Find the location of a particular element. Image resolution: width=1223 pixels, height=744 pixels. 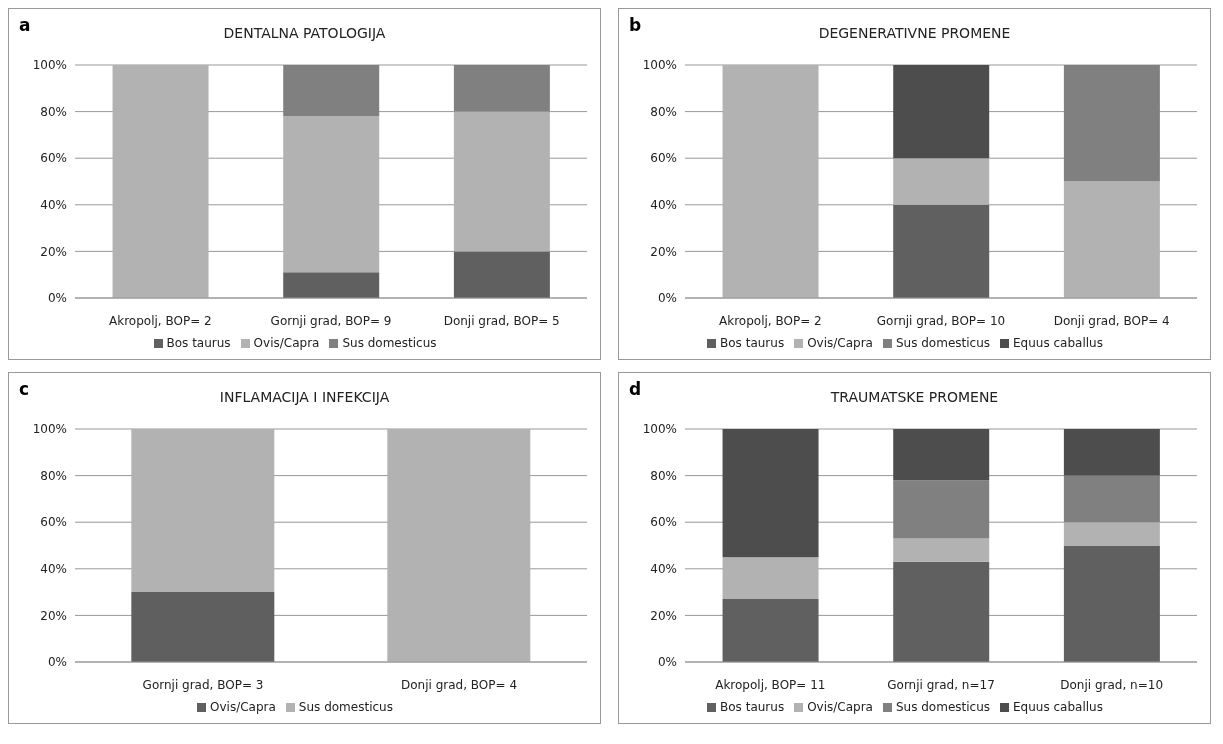

text: b is located at coordinates (635, 25).